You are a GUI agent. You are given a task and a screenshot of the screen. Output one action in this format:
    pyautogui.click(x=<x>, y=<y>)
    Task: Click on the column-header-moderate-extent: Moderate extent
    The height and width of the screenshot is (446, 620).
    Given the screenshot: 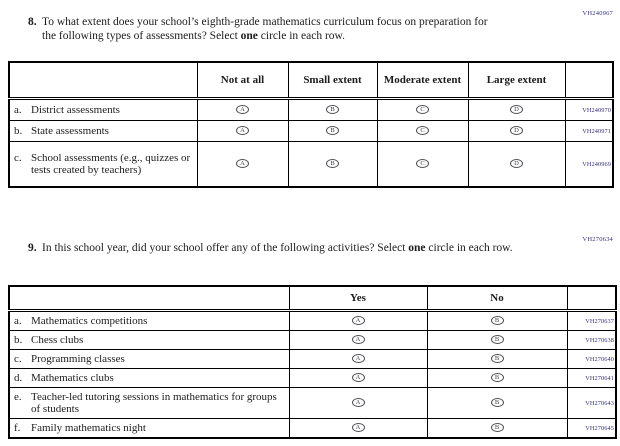 What is the action you would take?
    pyautogui.click(x=422, y=80)
    